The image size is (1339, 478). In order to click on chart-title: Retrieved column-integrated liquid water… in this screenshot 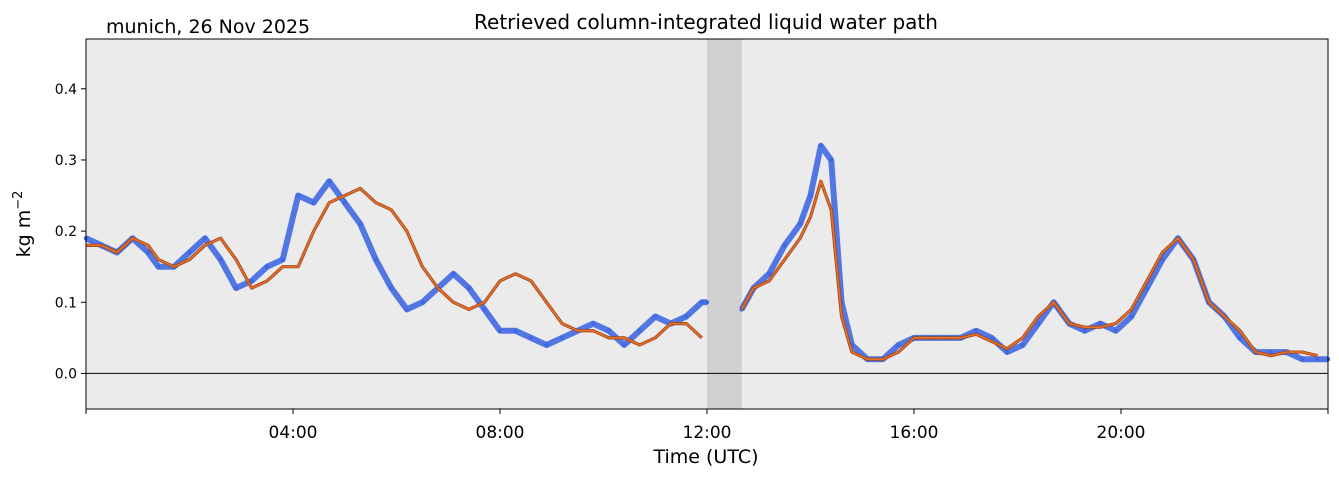, I will do `click(706, 22)`.